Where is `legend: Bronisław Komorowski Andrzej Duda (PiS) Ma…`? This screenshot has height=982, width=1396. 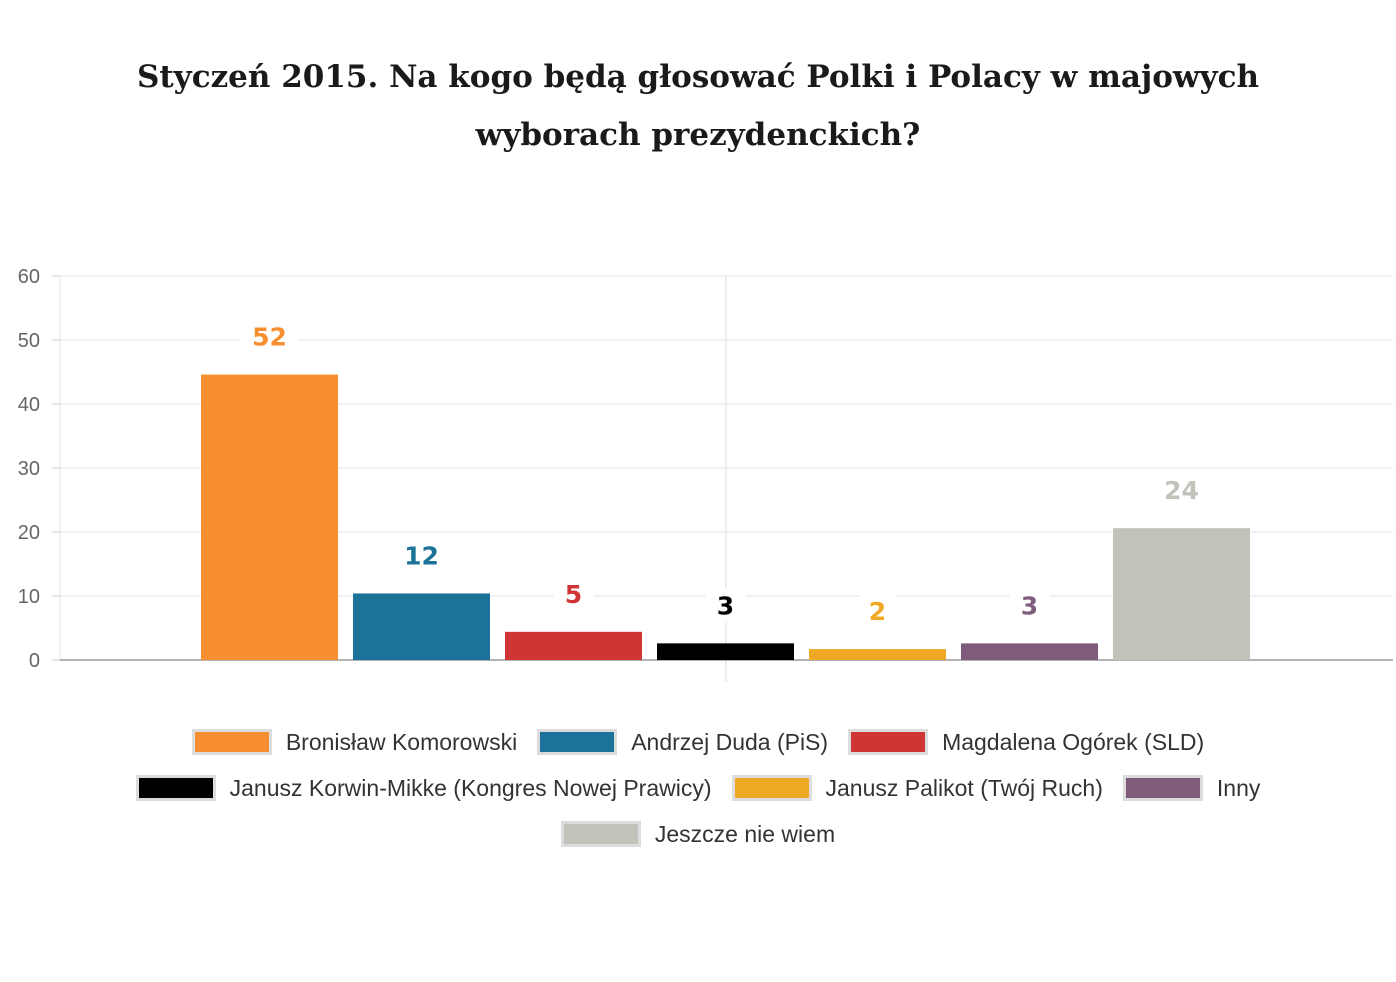
legend: Bronisław Komorowski Andrzej Duda (PiS) Ma… is located at coordinates (698, 788).